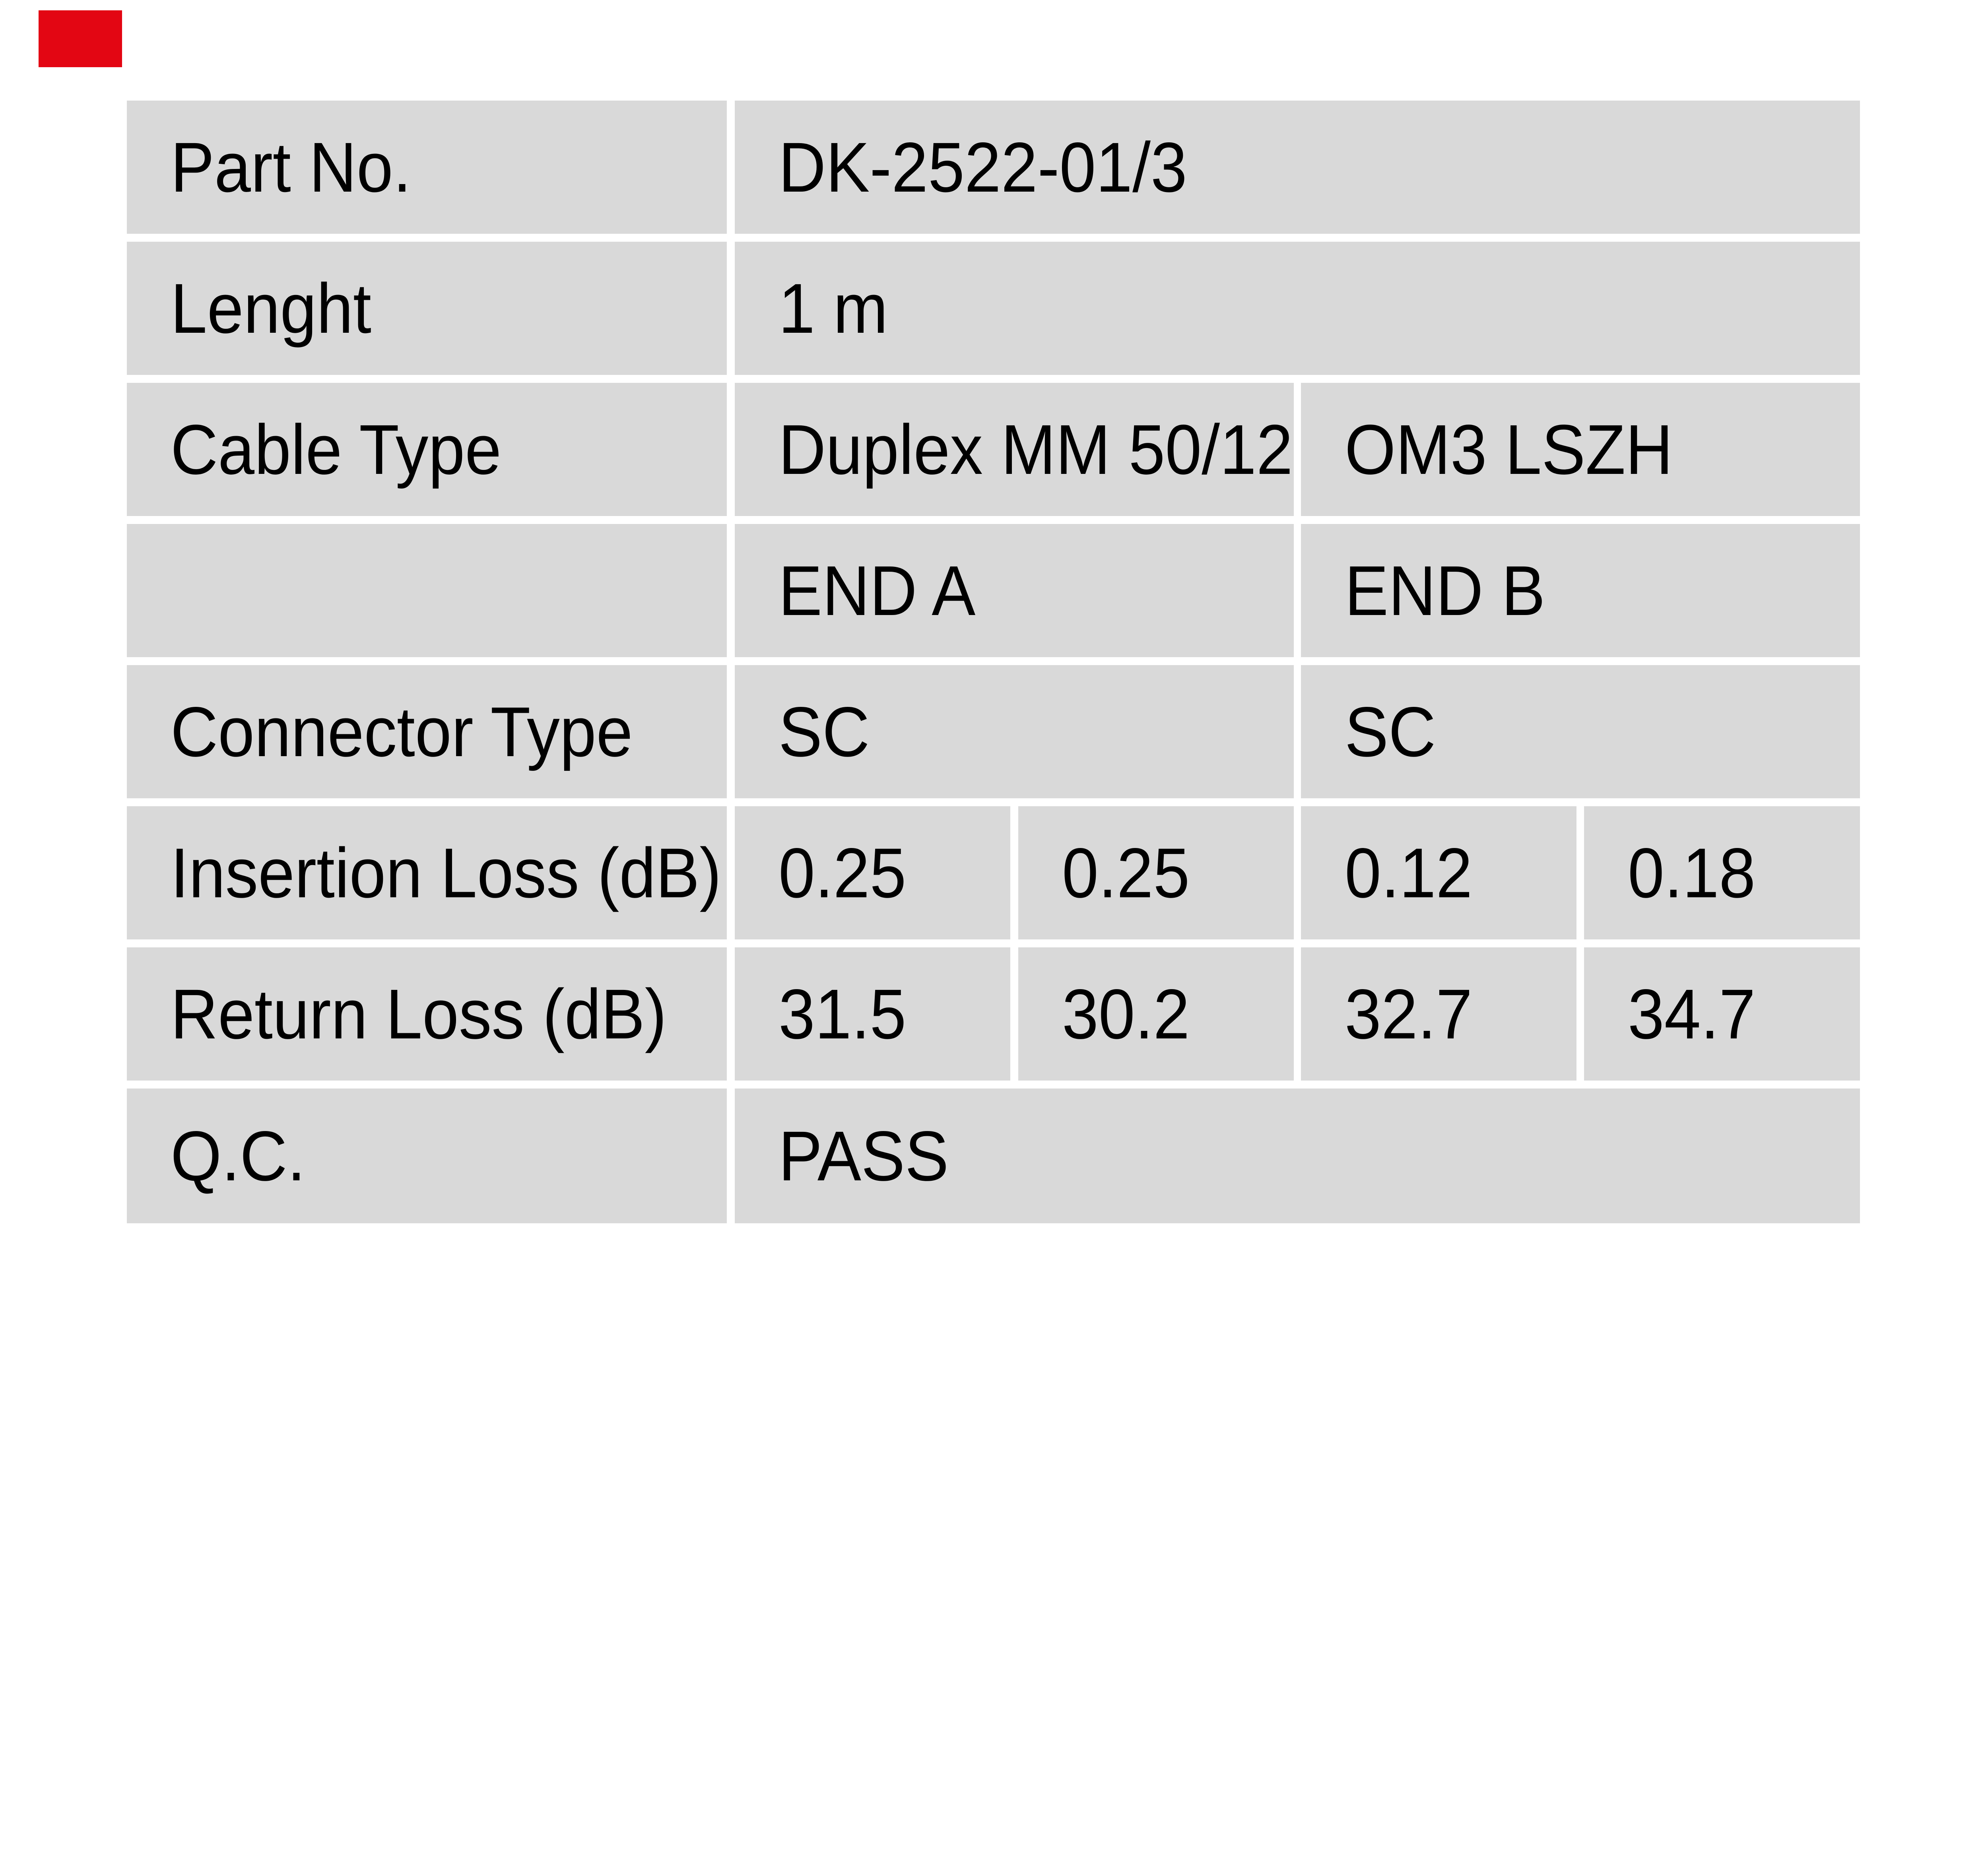  Describe the element at coordinates (335, 449) in the screenshot. I see `cable-type-label: Cable Type` at that location.